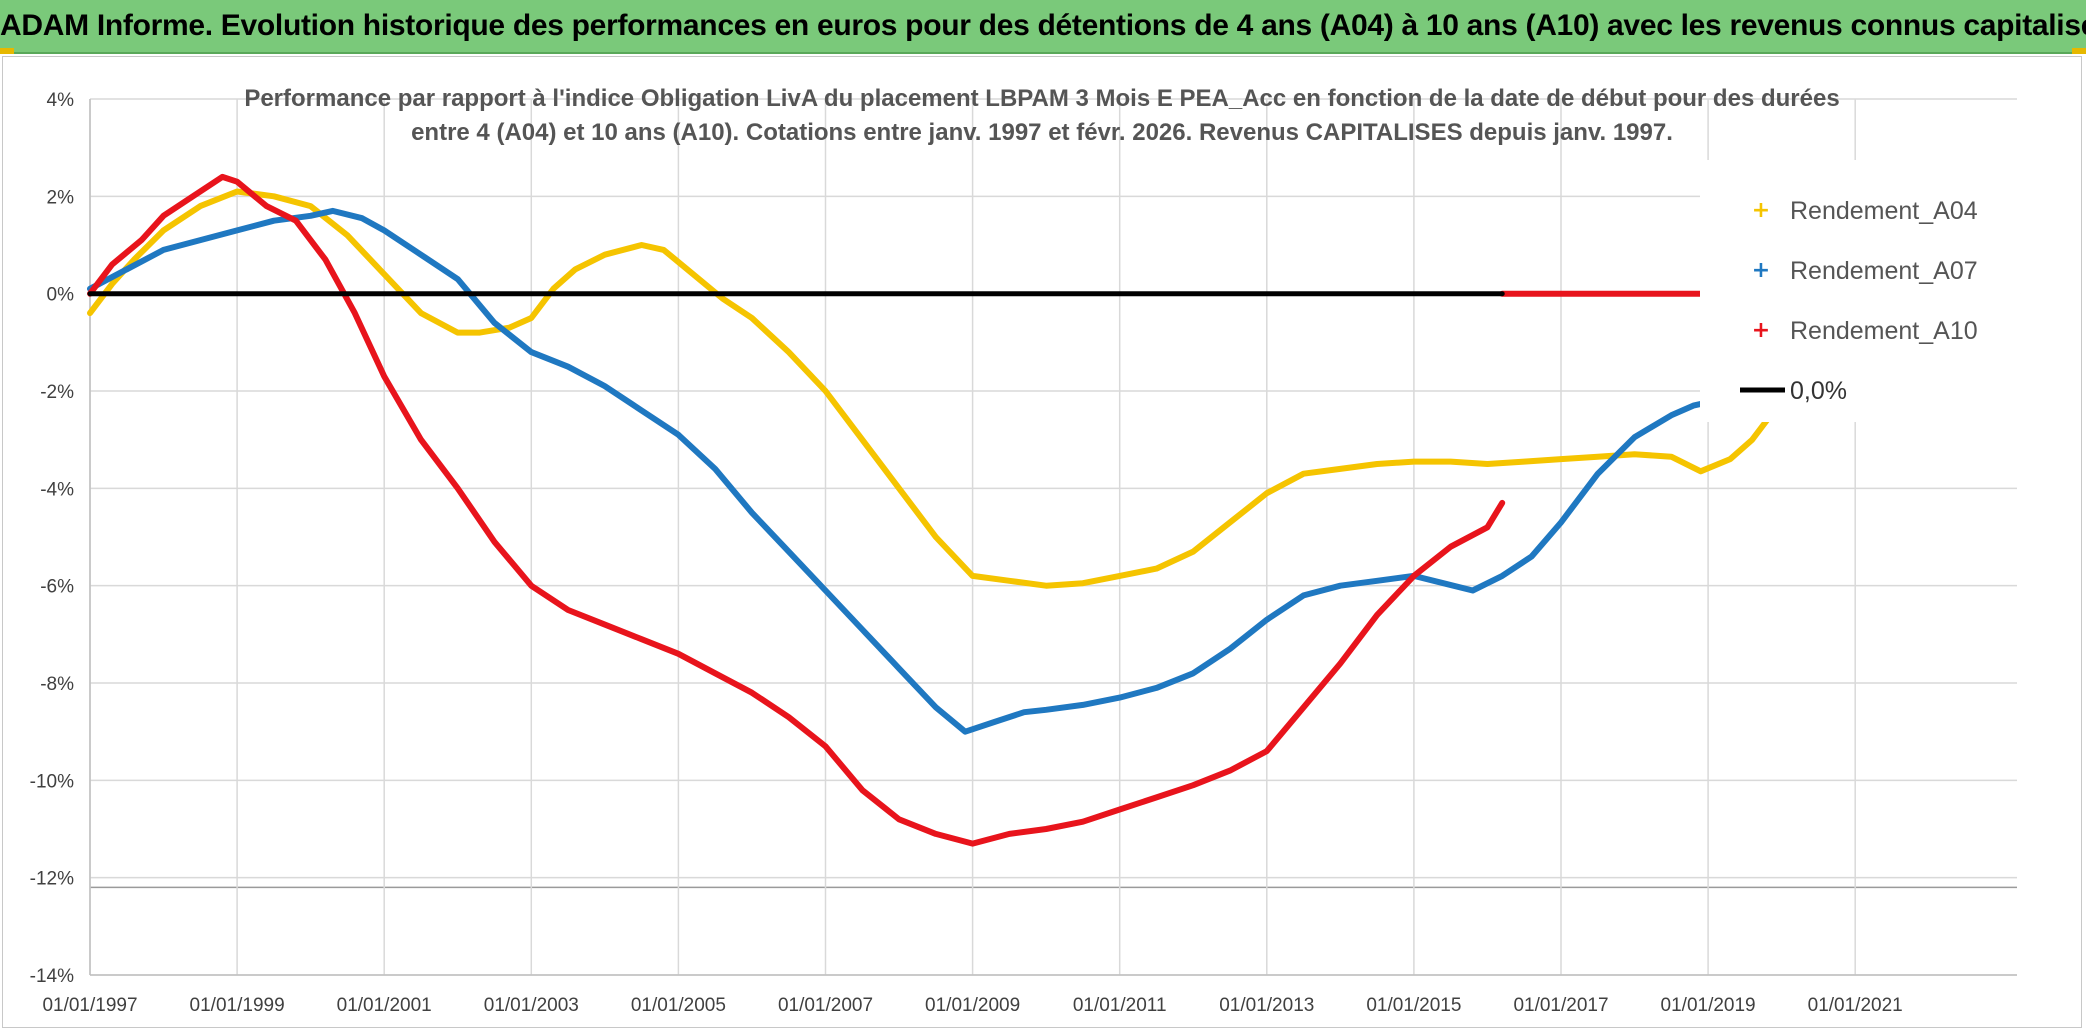  I want to click on x-tick-label: 01/01/2017, so click(1560, 1005).